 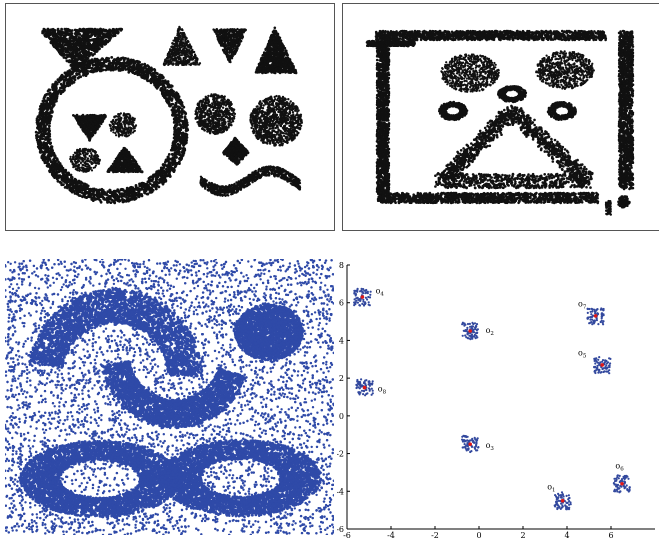 What do you see at coordinates (490, 331) in the screenshot?
I see `cluster-label: o2` at bounding box center [490, 331].